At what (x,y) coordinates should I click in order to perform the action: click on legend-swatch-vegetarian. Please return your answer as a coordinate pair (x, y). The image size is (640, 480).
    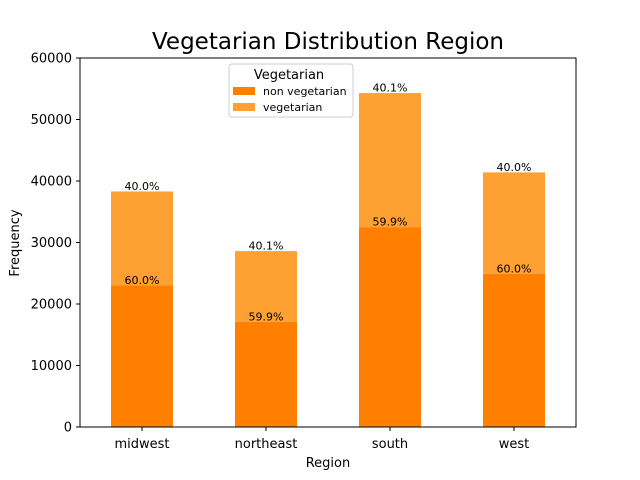
    Looking at the image, I should click on (244, 107).